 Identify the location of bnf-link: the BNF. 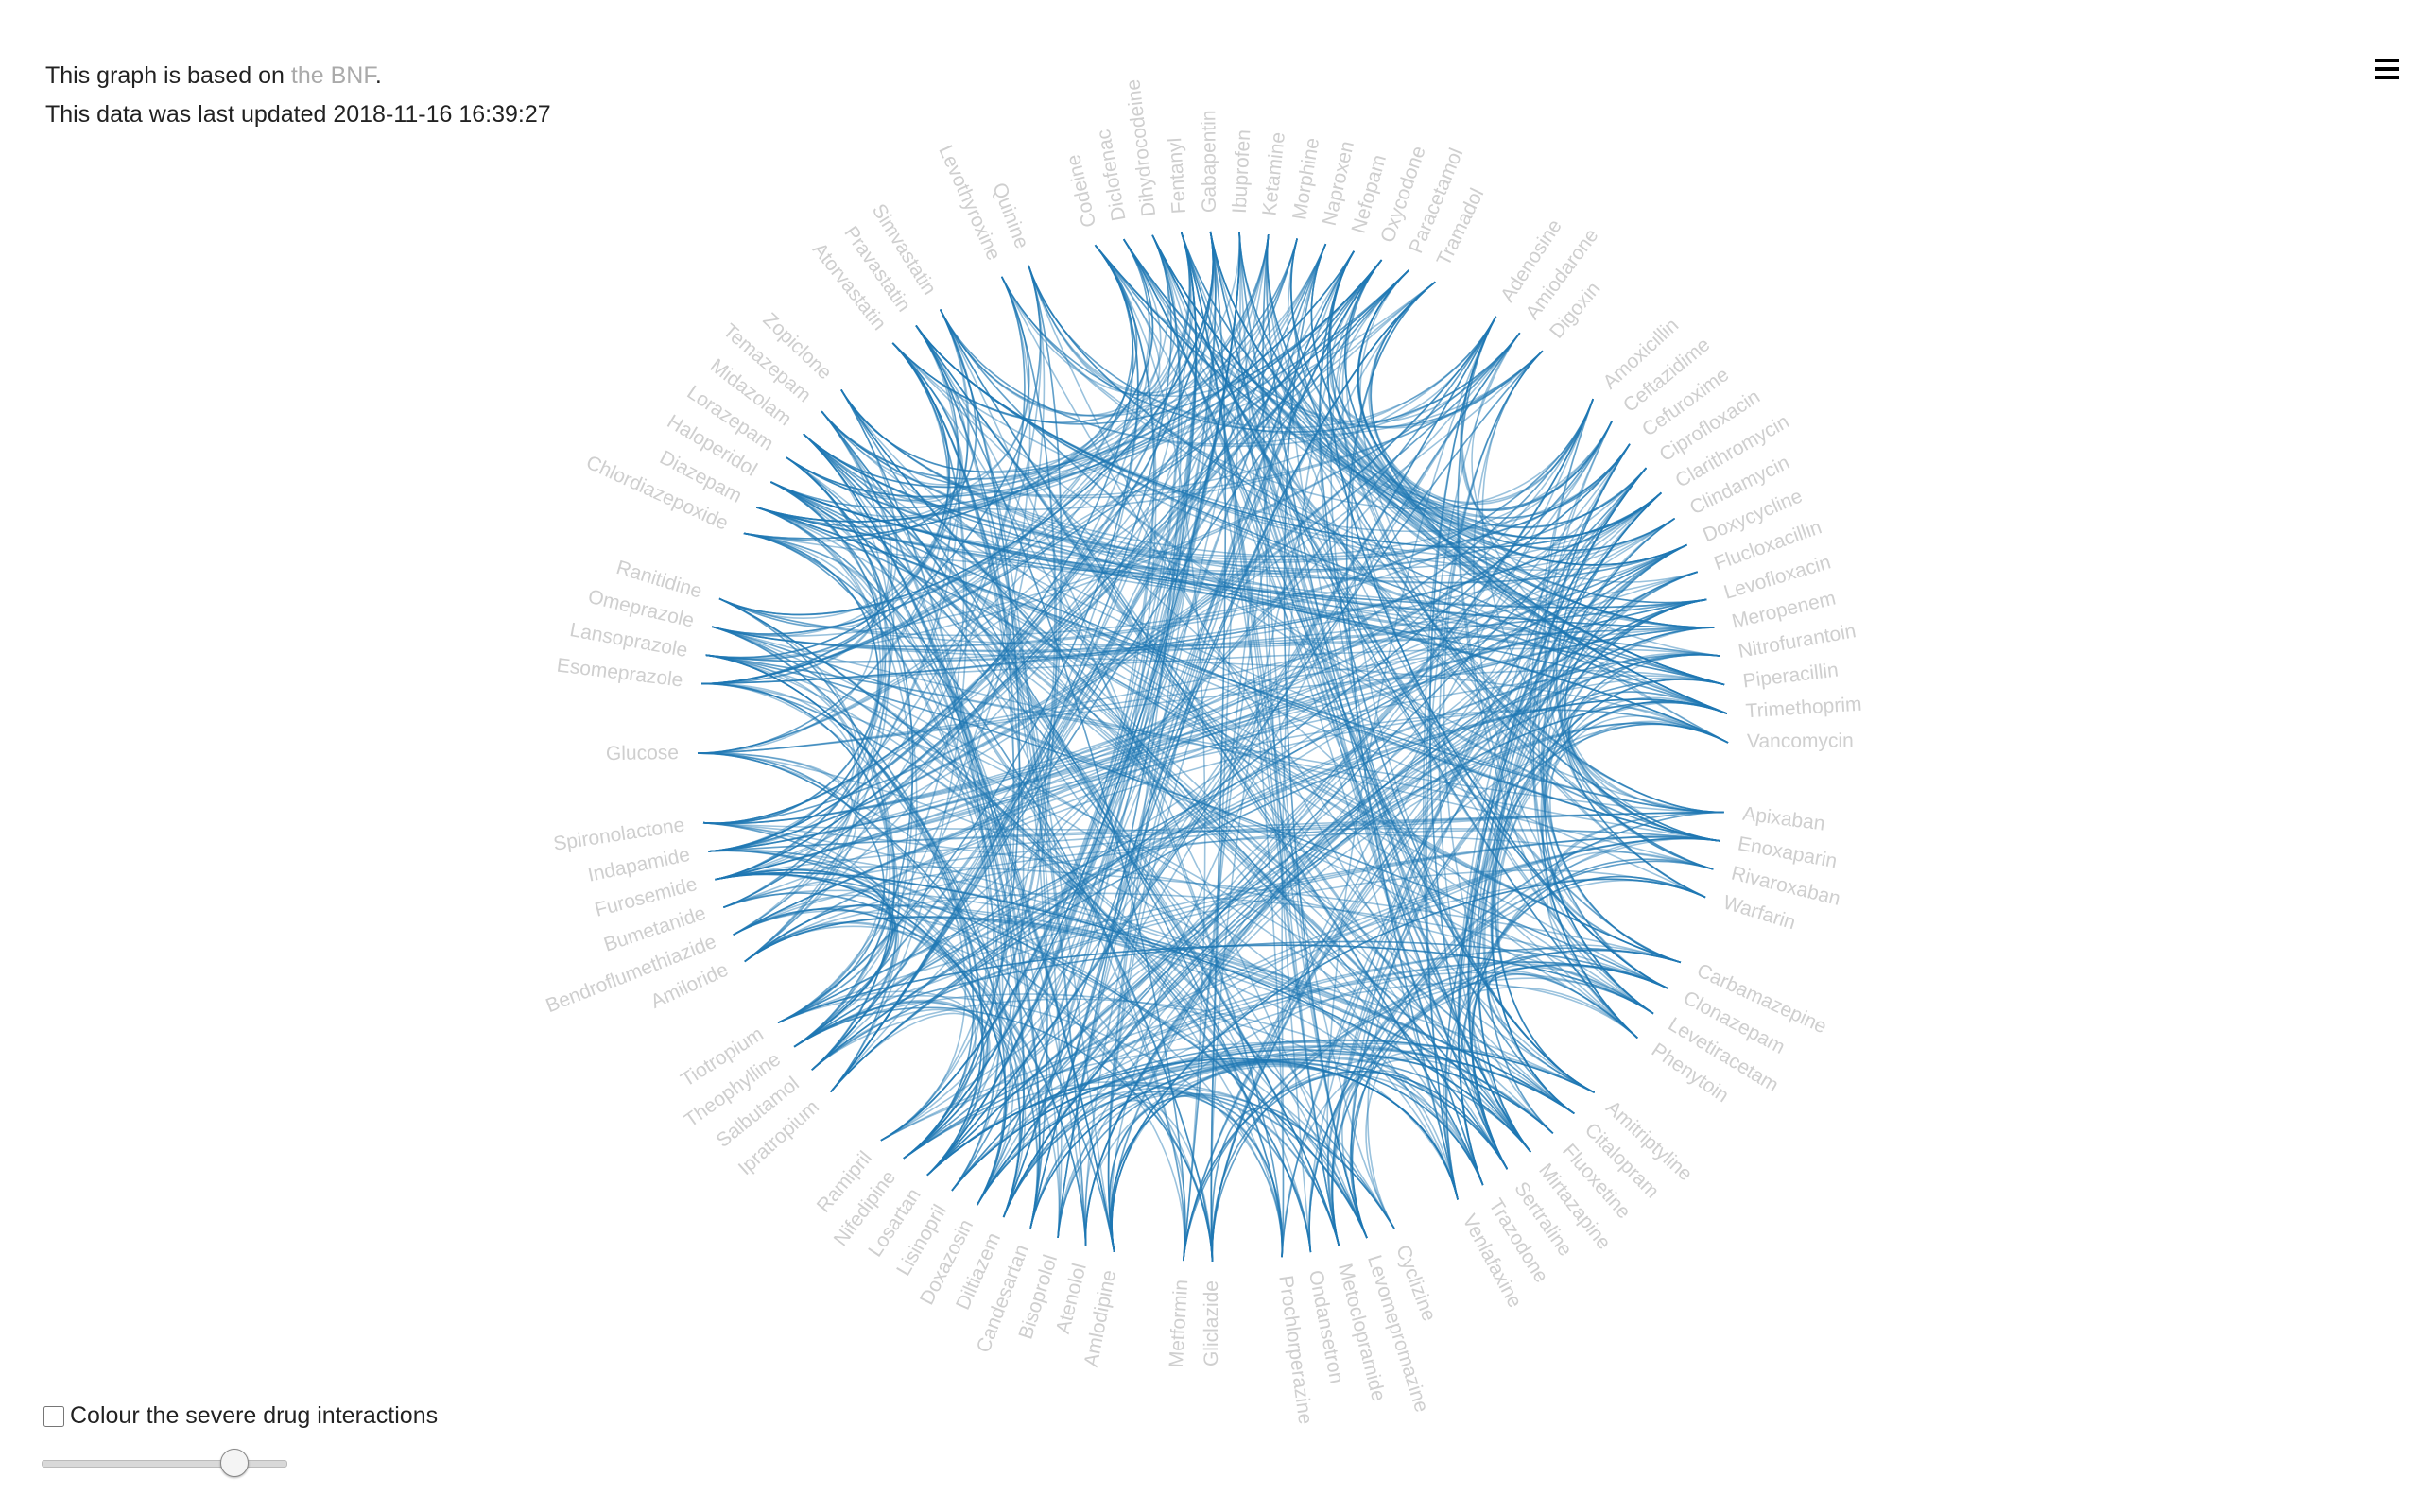
(332, 75).